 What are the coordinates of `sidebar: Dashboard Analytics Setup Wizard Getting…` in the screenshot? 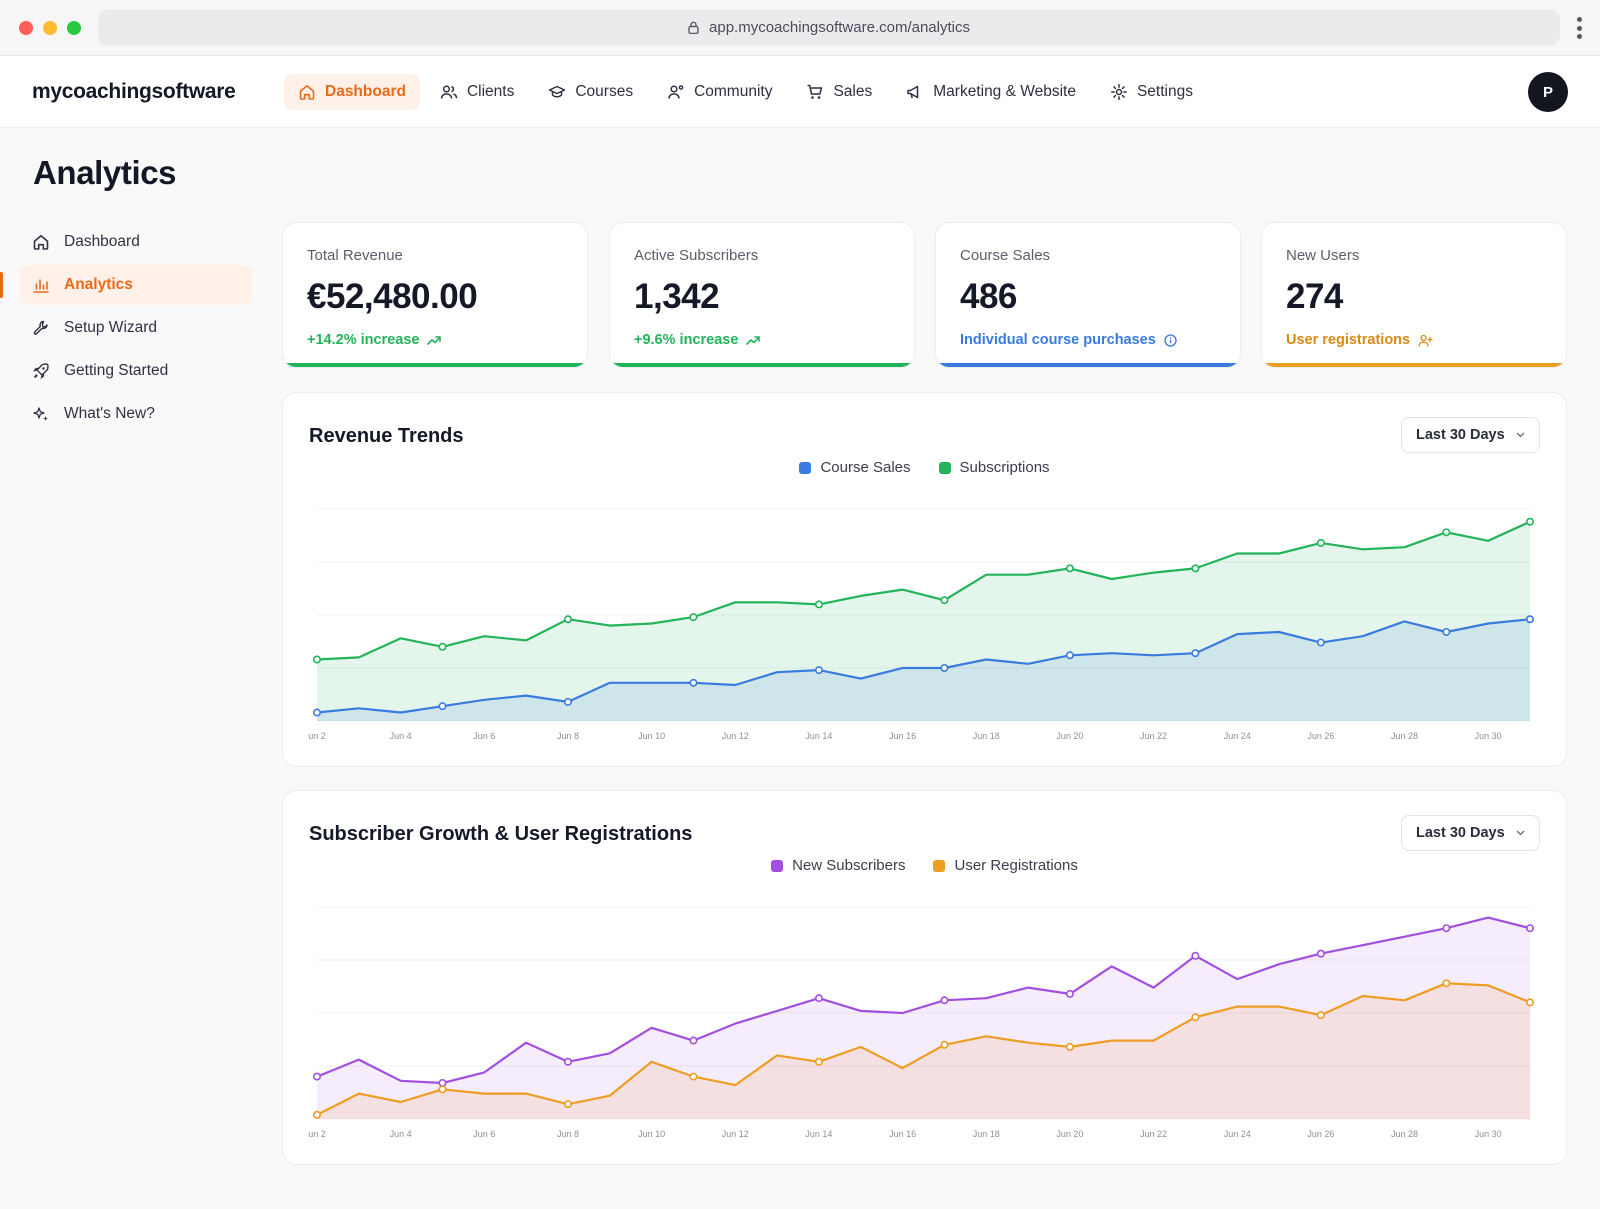 It's located at (136, 329).